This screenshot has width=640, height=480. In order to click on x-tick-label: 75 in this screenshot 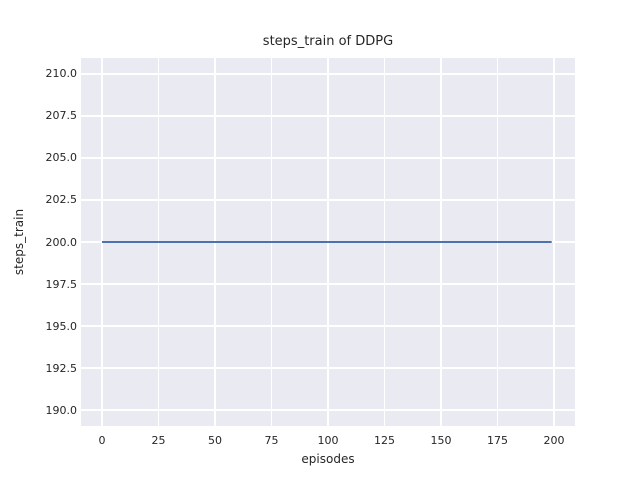, I will do `click(271, 440)`.